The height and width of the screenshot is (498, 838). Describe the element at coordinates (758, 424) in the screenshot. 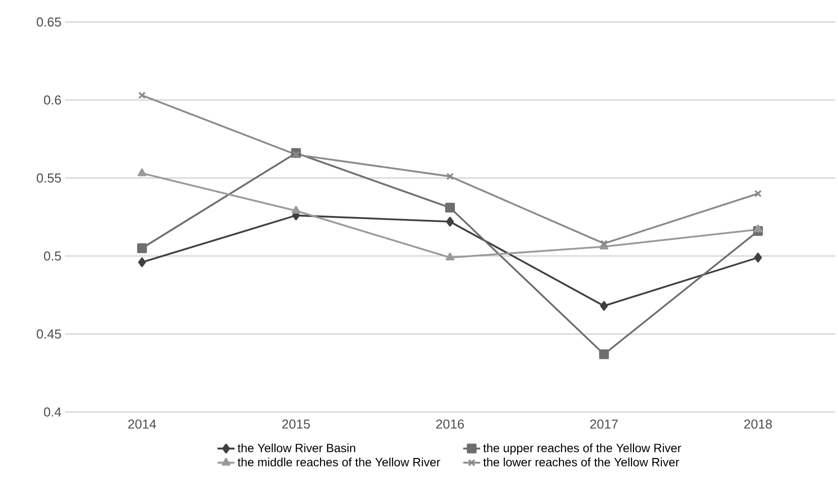

I see `x-tick-label: 2018` at that location.